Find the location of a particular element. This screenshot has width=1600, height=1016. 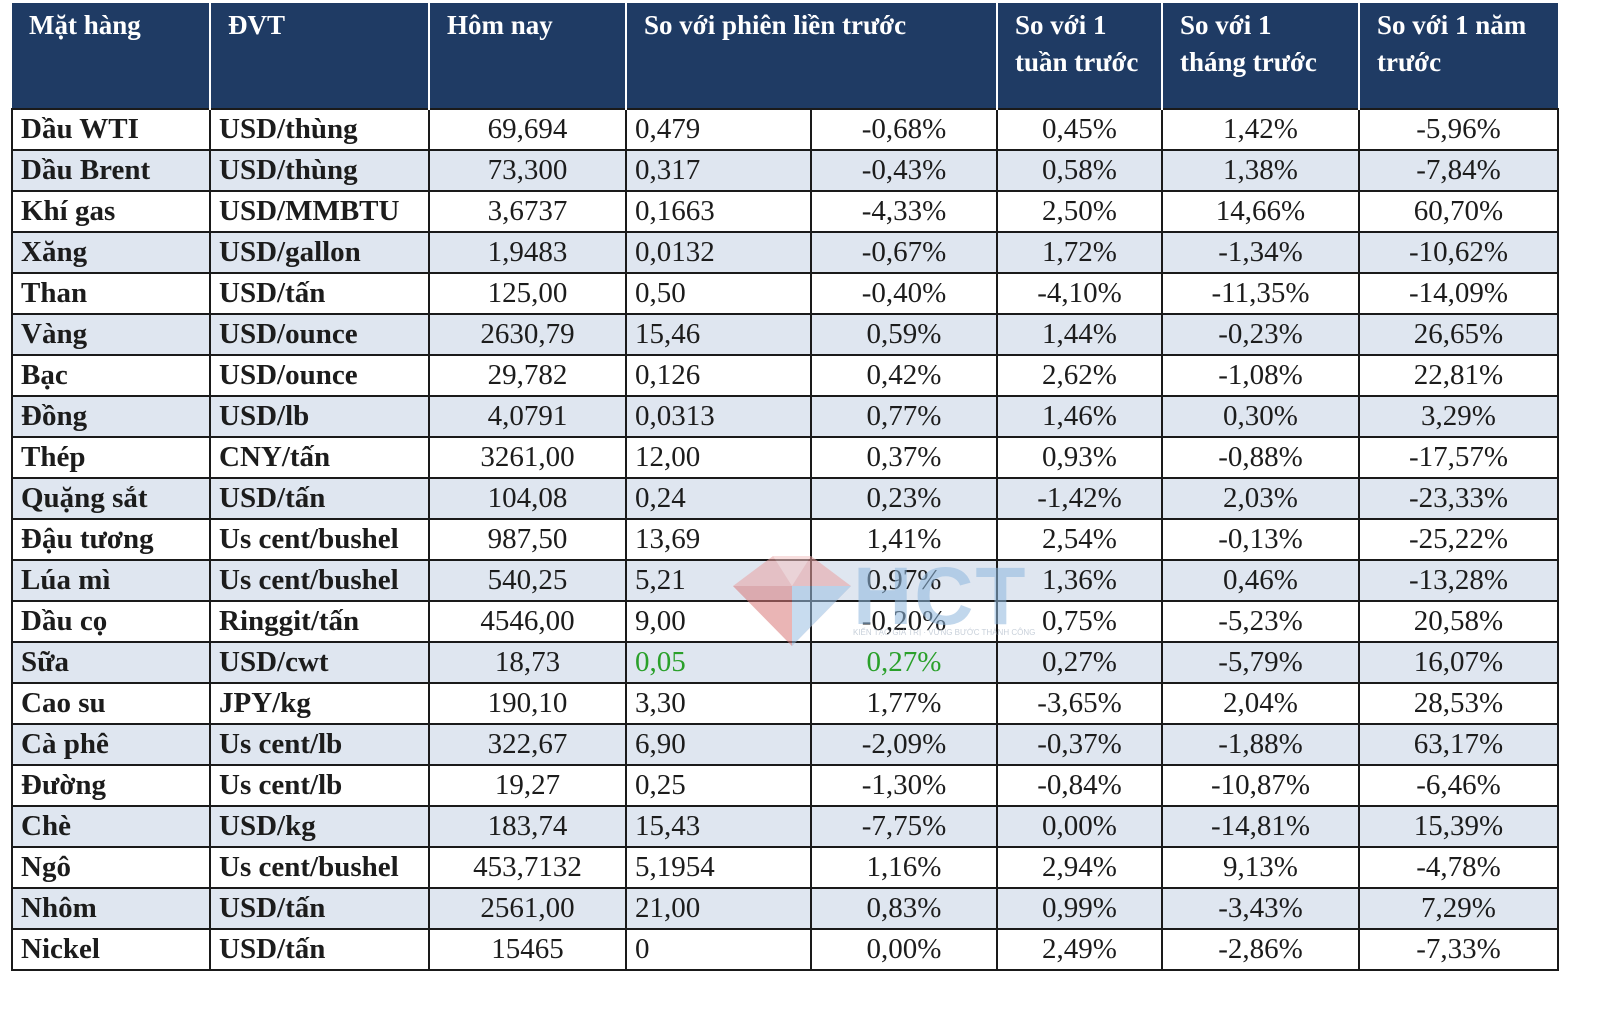

cell-chg: 15,43 is located at coordinates (718, 826).